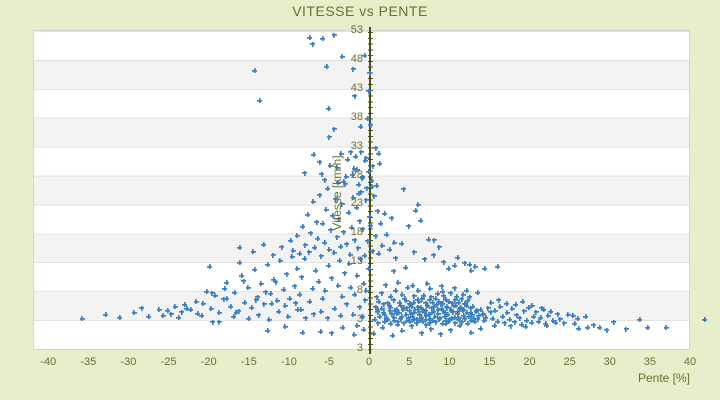 The image size is (720, 400). I want to click on y-axis-tick-label: 3, so click(359, 348).